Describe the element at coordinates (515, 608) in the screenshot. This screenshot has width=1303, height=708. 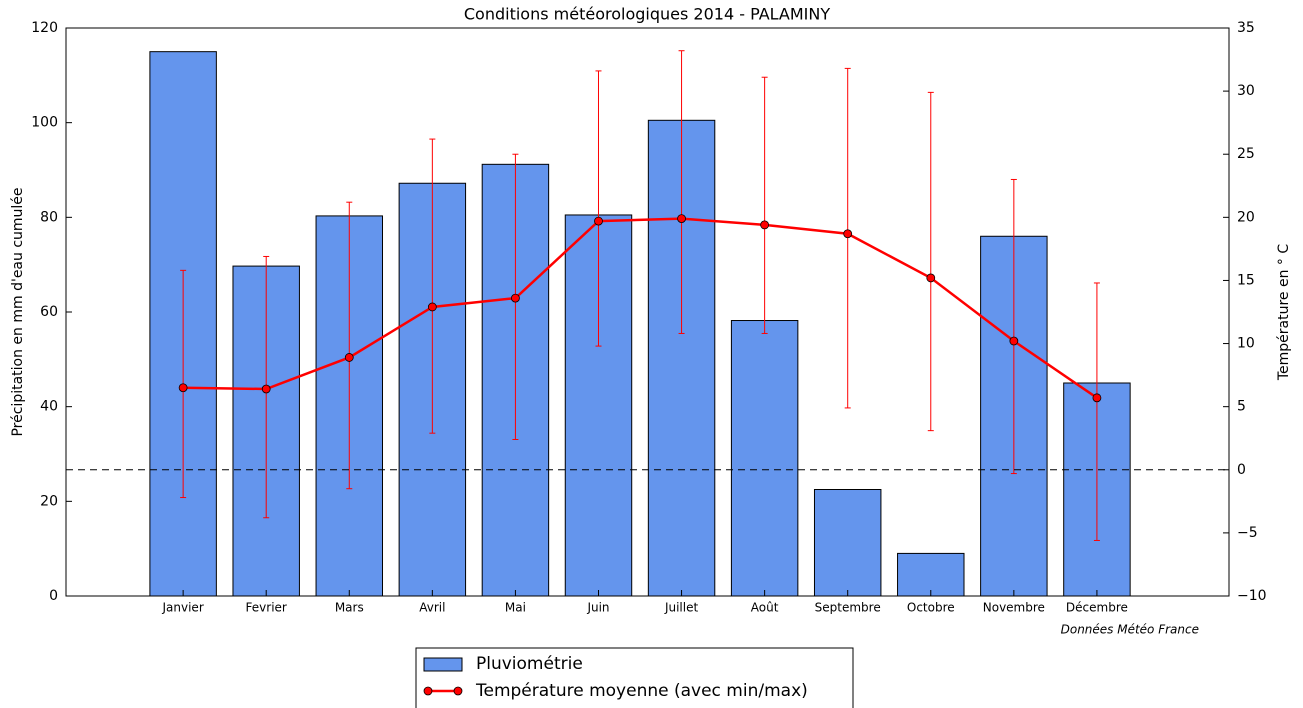
I see `x-tick-label: Mai` at that location.